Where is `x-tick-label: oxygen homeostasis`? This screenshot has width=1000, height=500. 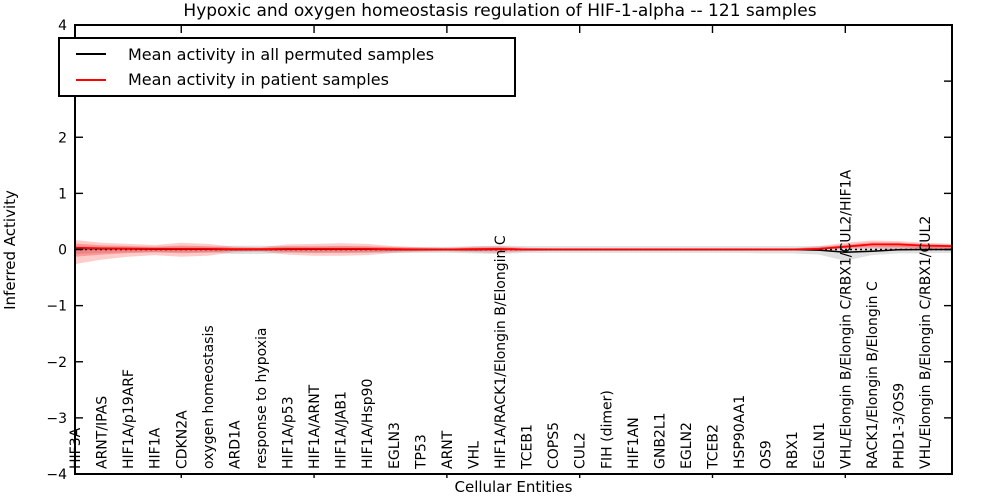
x-tick-label: oxygen homeostasis is located at coordinates (209, 397).